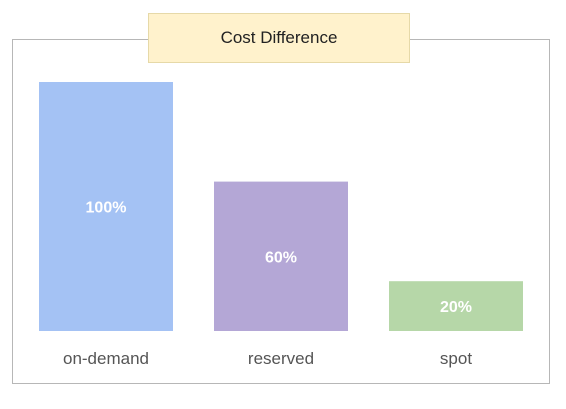  I want to click on bar-value-label-spot: 20%, so click(456, 307).